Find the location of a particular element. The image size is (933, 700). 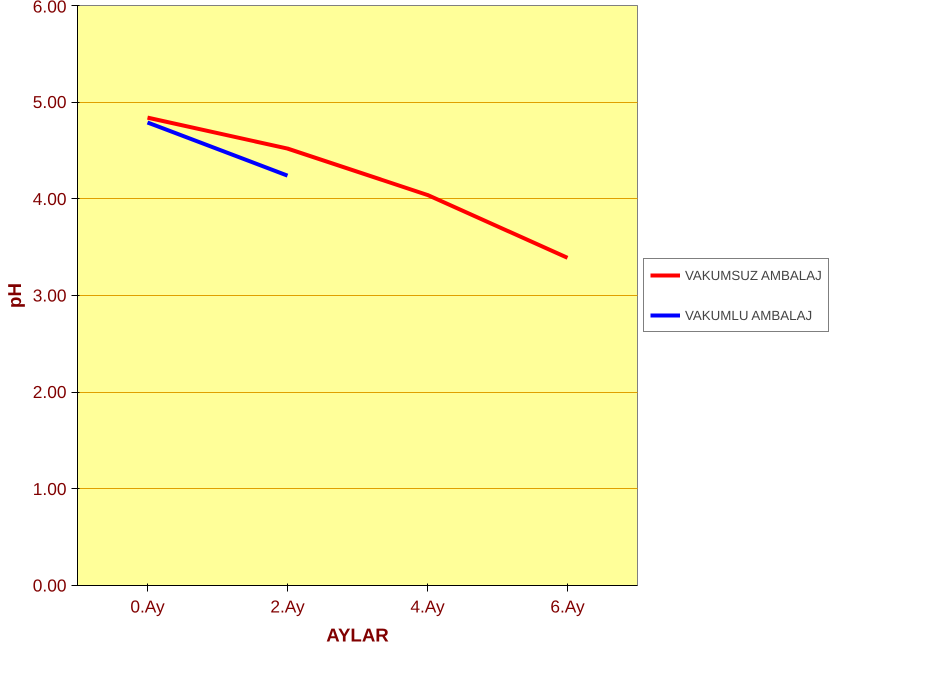

x-tick-label: 4.Ay is located at coordinates (428, 606).